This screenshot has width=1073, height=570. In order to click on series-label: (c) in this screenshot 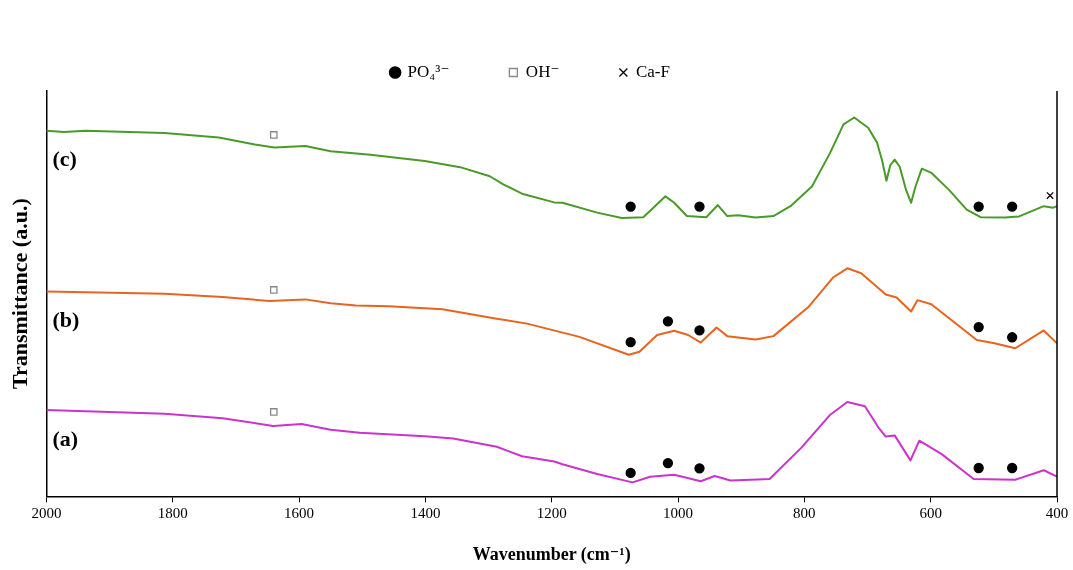, I will do `click(64, 159)`.